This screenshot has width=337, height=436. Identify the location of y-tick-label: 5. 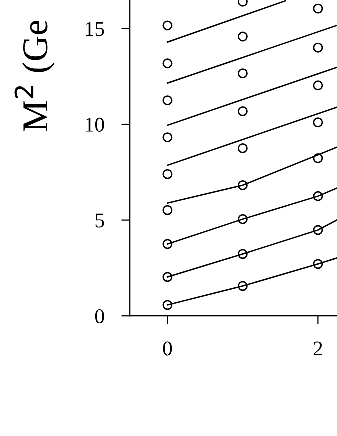
(100, 221).